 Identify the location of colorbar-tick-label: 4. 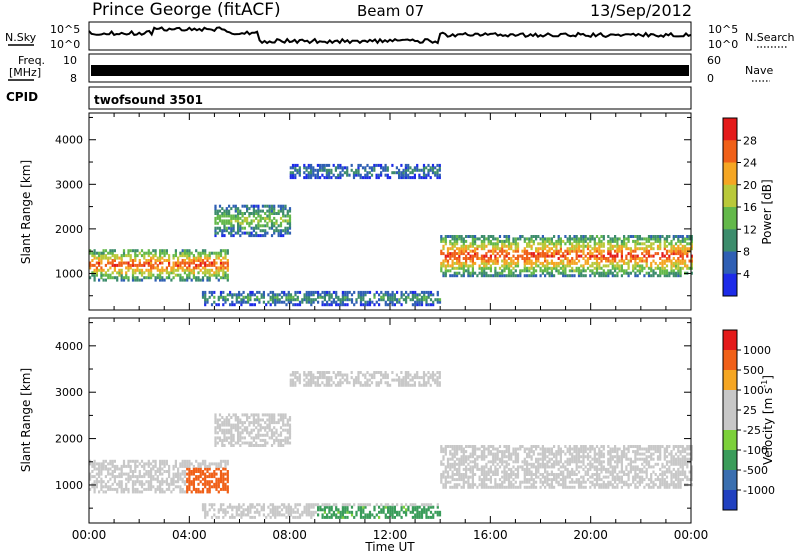
(746, 274).